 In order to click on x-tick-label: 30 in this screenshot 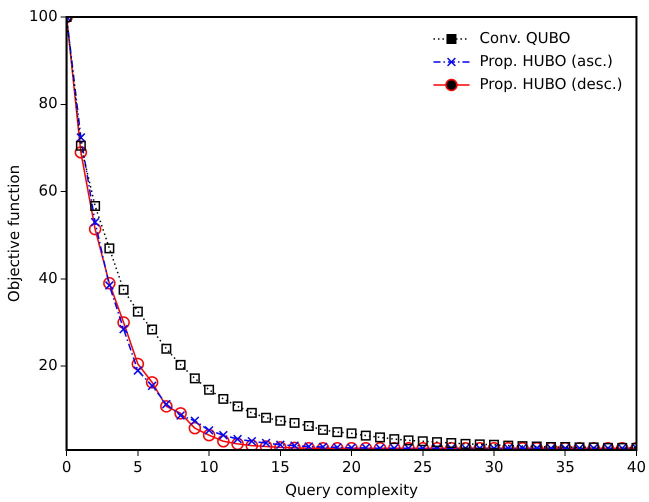, I will do `click(494, 467)`.